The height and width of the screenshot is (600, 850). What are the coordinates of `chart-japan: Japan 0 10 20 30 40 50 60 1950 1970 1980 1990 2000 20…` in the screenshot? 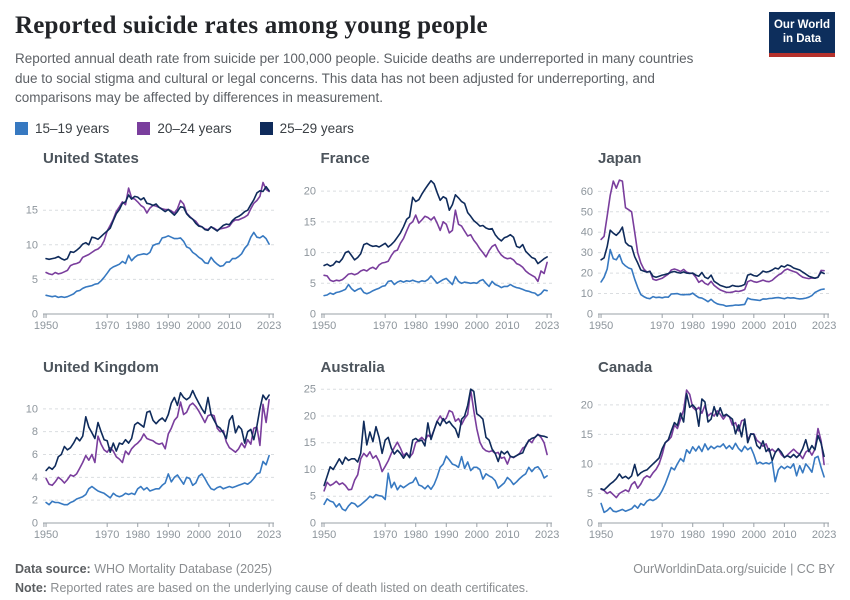 It's located at (703, 244).